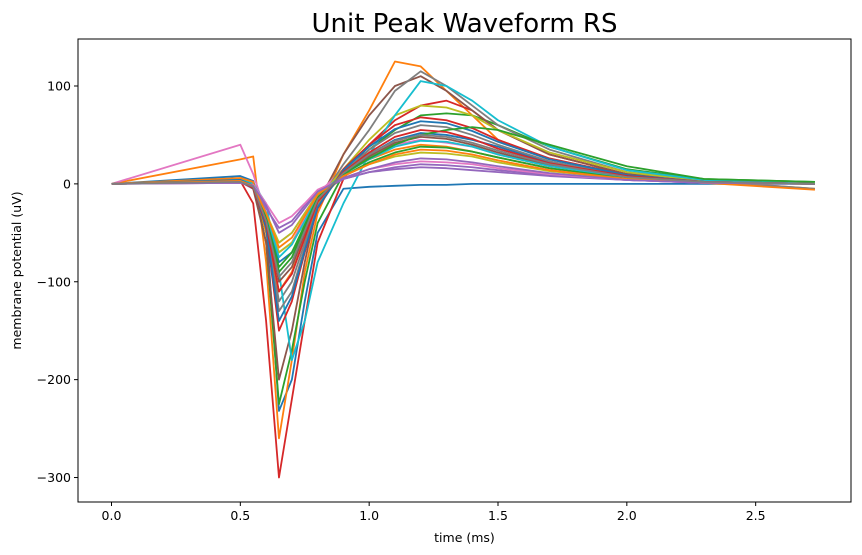 This screenshot has width=862, height=555. I want to click on y-axis-label: membrane potential (uV), so click(16, 270).